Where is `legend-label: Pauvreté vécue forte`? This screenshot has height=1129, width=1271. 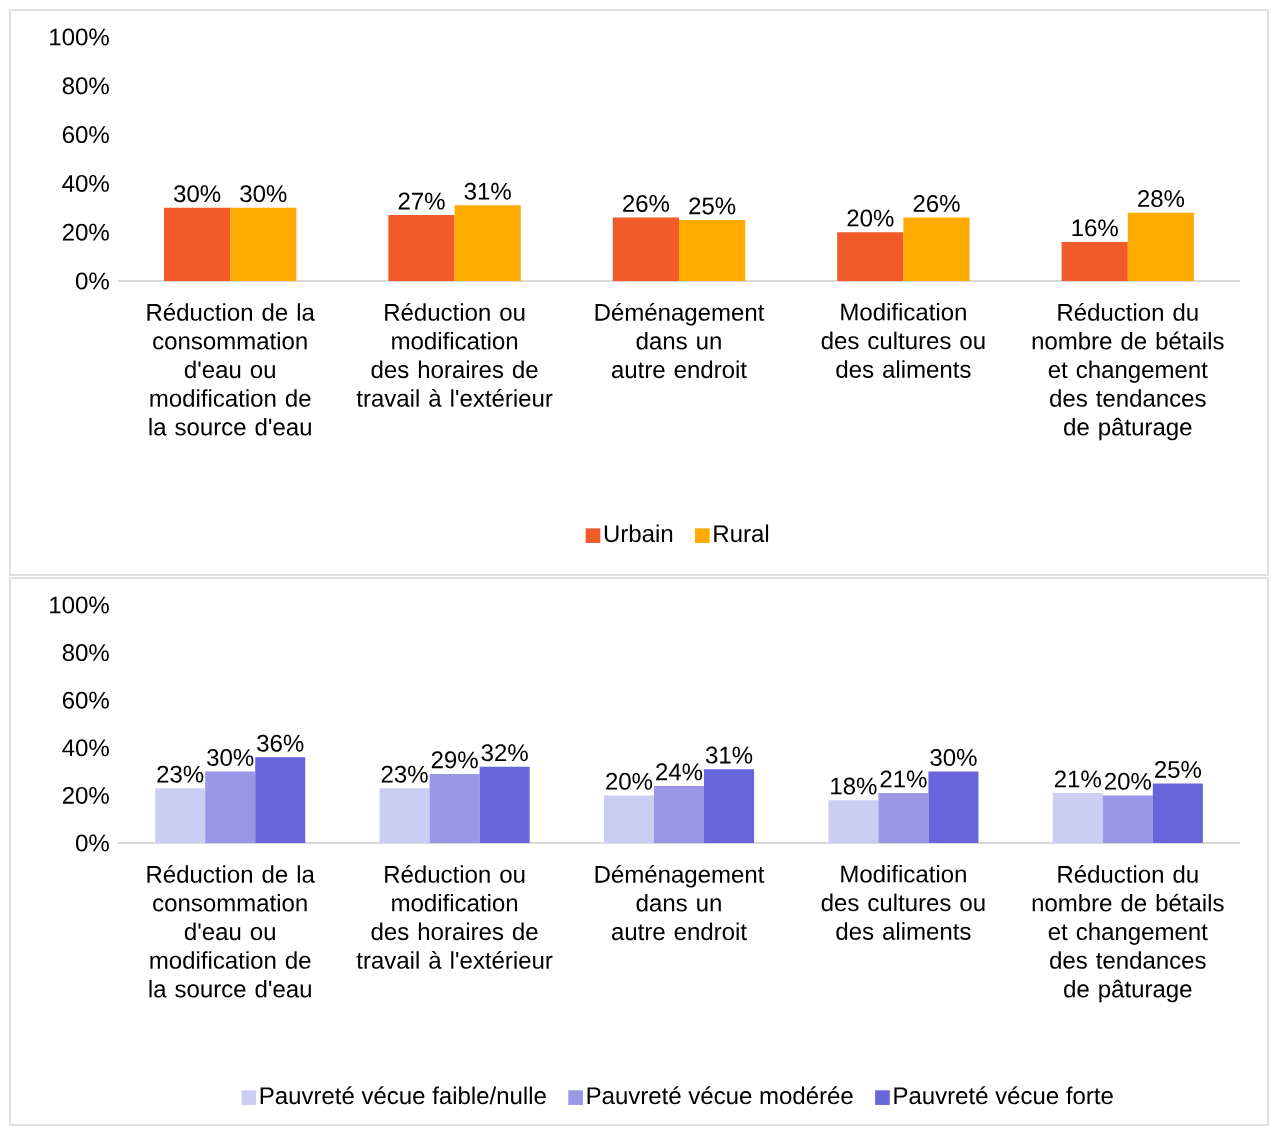 legend-label: Pauvreté vécue forte is located at coordinates (1003, 1095).